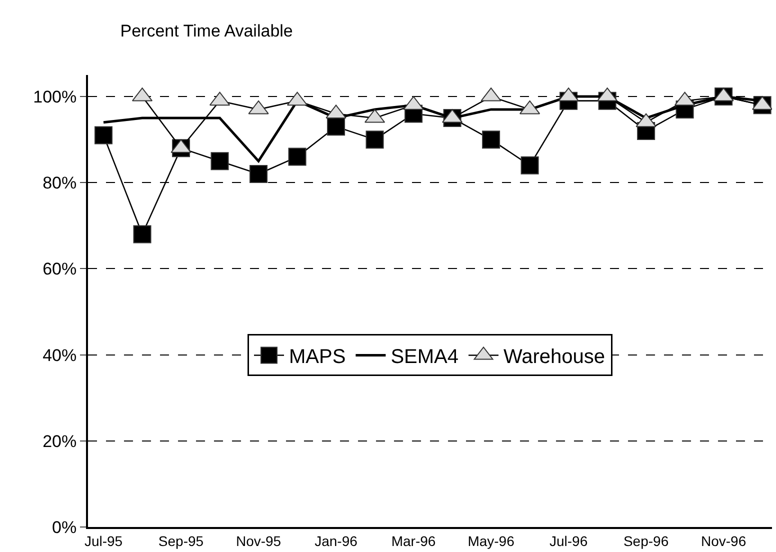  I want to click on y-tick-label: 60%, so click(59, 269).